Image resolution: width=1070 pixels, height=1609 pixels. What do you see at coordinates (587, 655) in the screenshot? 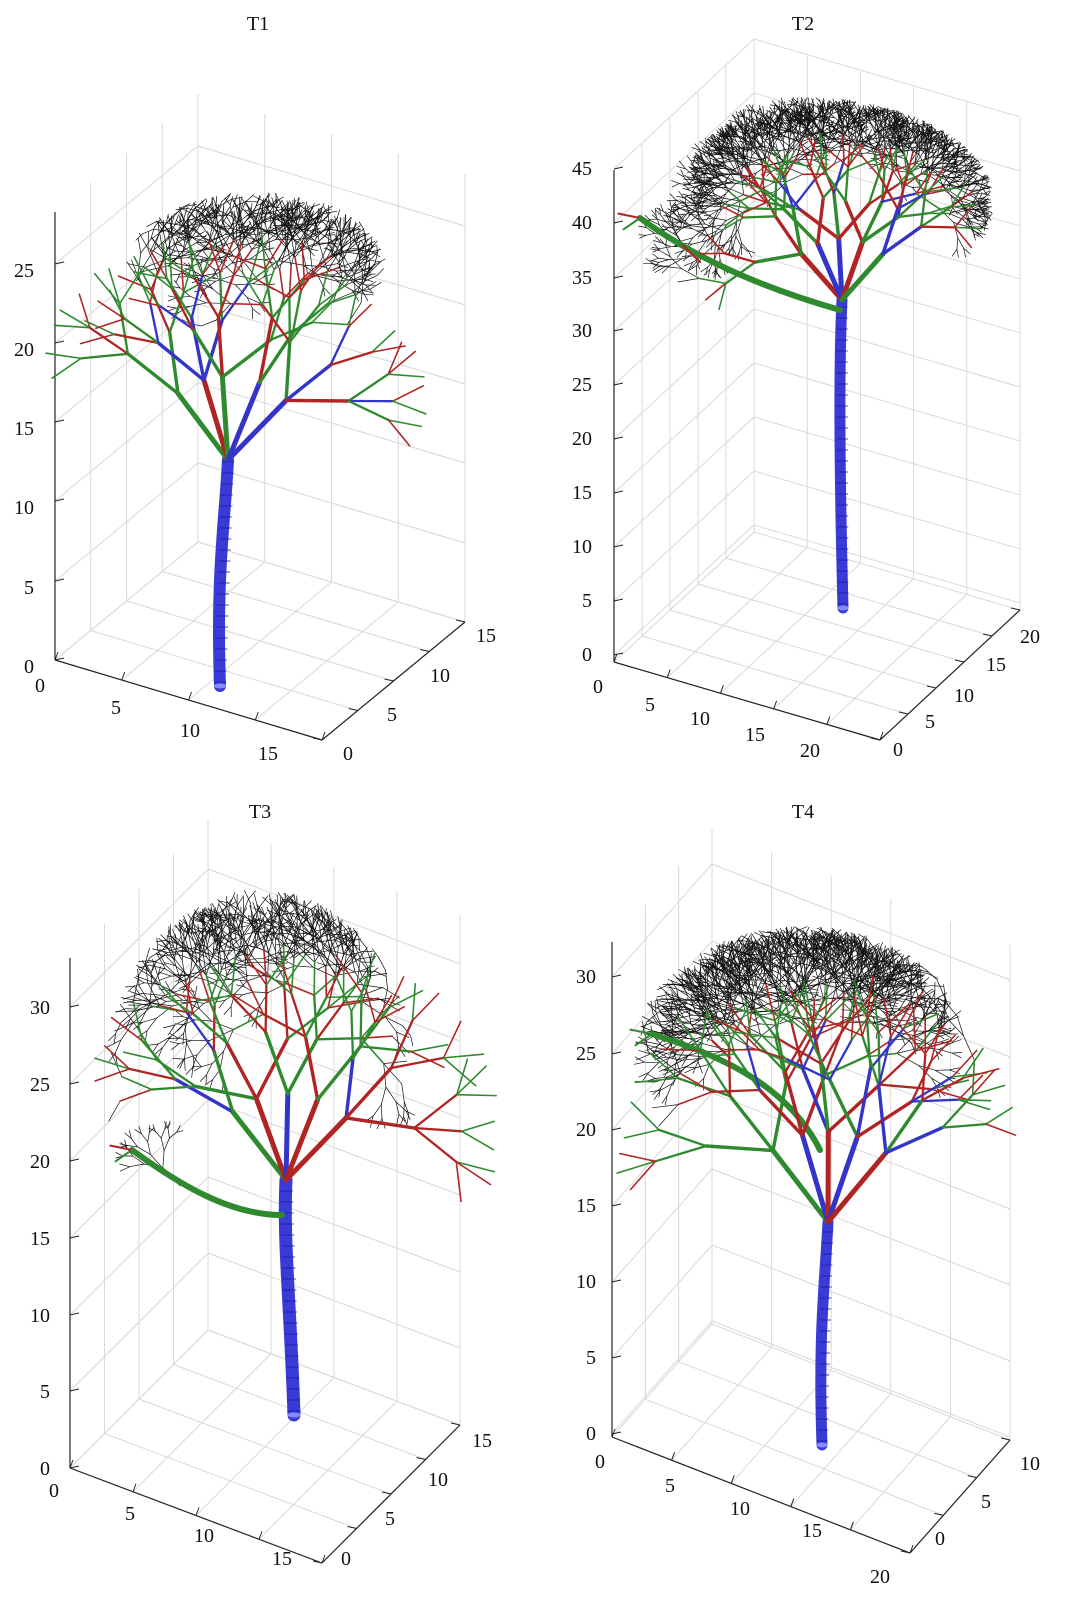
I see `z-tick-label: 0` at bounding box center [587, 655].